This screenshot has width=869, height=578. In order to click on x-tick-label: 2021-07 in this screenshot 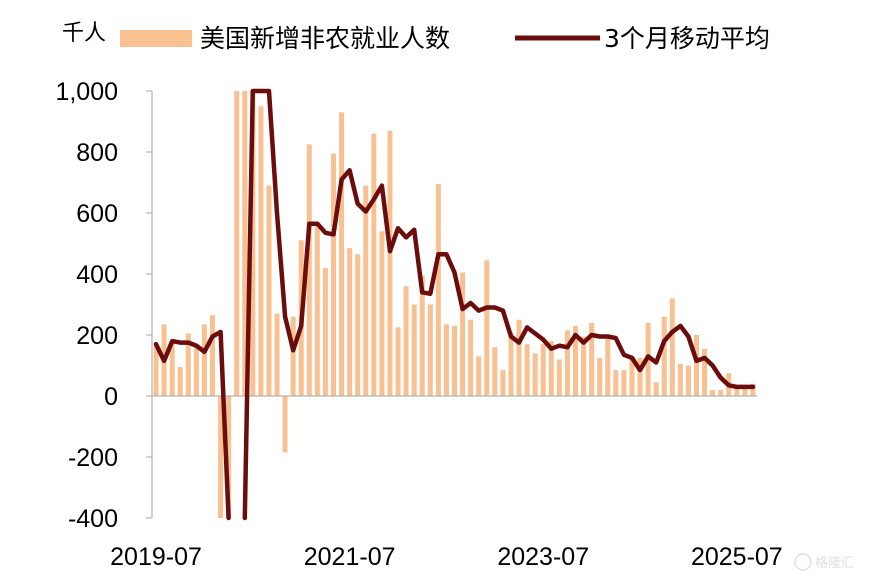, I will do `click(350, 557)`.